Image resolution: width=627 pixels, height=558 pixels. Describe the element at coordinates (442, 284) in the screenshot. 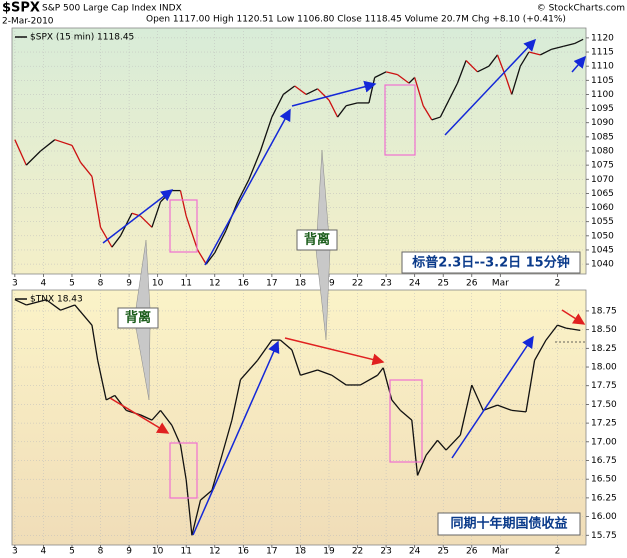

I see `x-tick-label: 25` at that location.